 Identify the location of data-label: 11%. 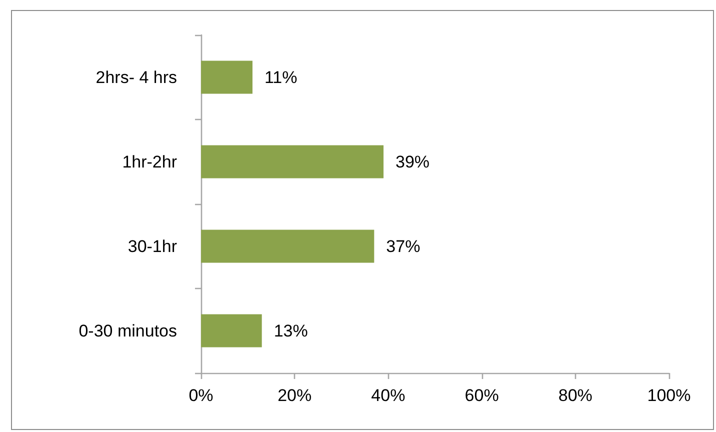
(281, 77).